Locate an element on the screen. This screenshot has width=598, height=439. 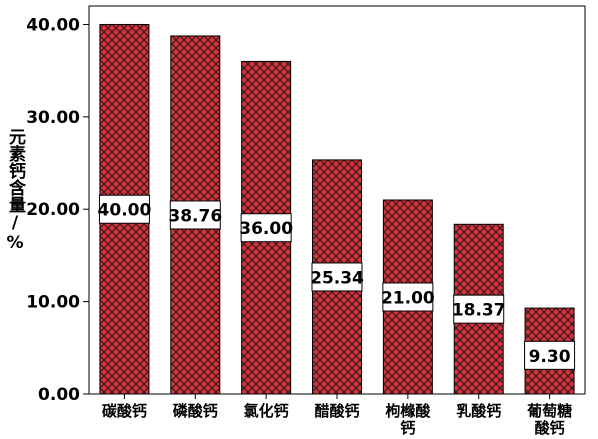
x-tick-label: 乳酸钙 is located at coordinates (478, 411).